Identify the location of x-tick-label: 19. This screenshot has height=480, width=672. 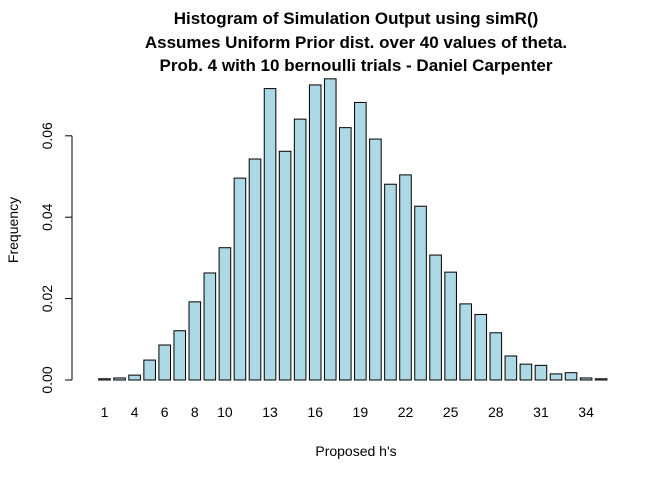
(361, 412).